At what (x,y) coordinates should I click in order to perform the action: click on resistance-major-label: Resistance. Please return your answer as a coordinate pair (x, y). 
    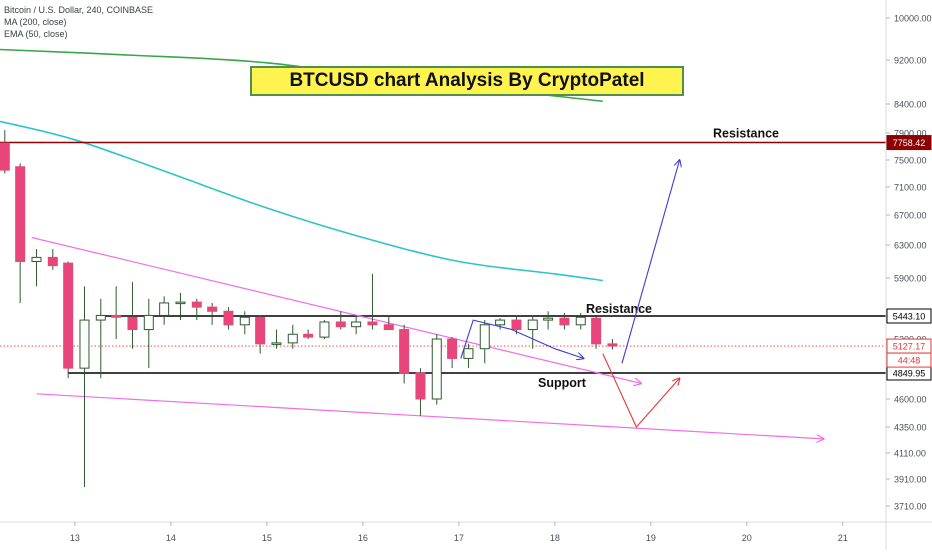
    Looking at the image, I should click on (746, 134).